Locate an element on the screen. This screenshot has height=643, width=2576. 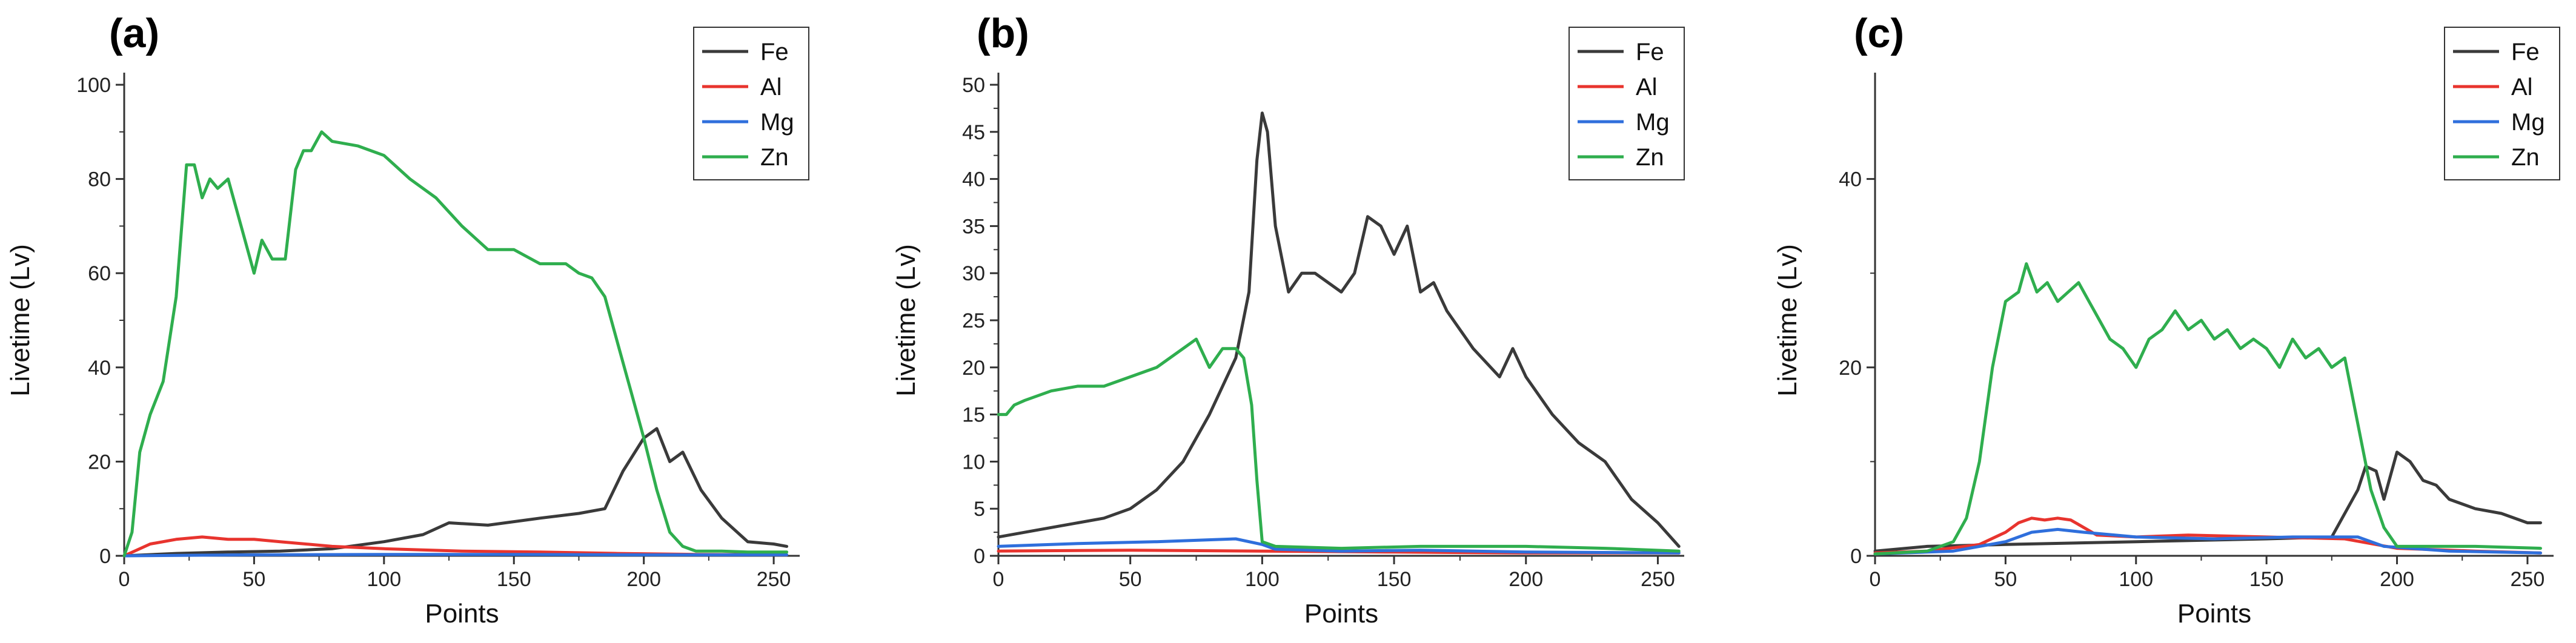
series-line-al is located at coordinates (2207, 535).